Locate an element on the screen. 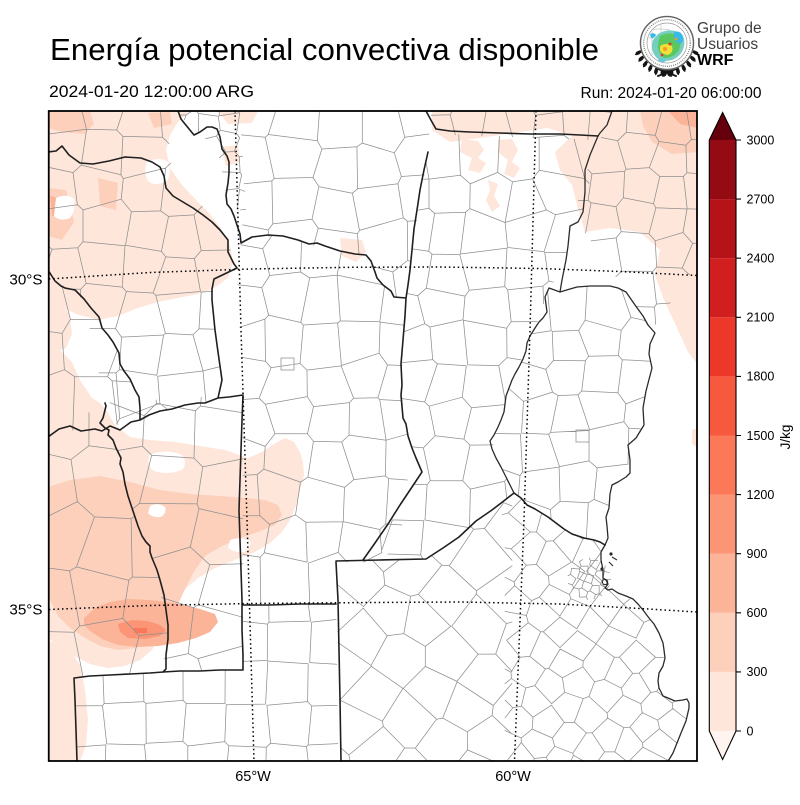 This screenshot has height=805, width=800. svg-text: 3000 is located at coordinates (761, 140).